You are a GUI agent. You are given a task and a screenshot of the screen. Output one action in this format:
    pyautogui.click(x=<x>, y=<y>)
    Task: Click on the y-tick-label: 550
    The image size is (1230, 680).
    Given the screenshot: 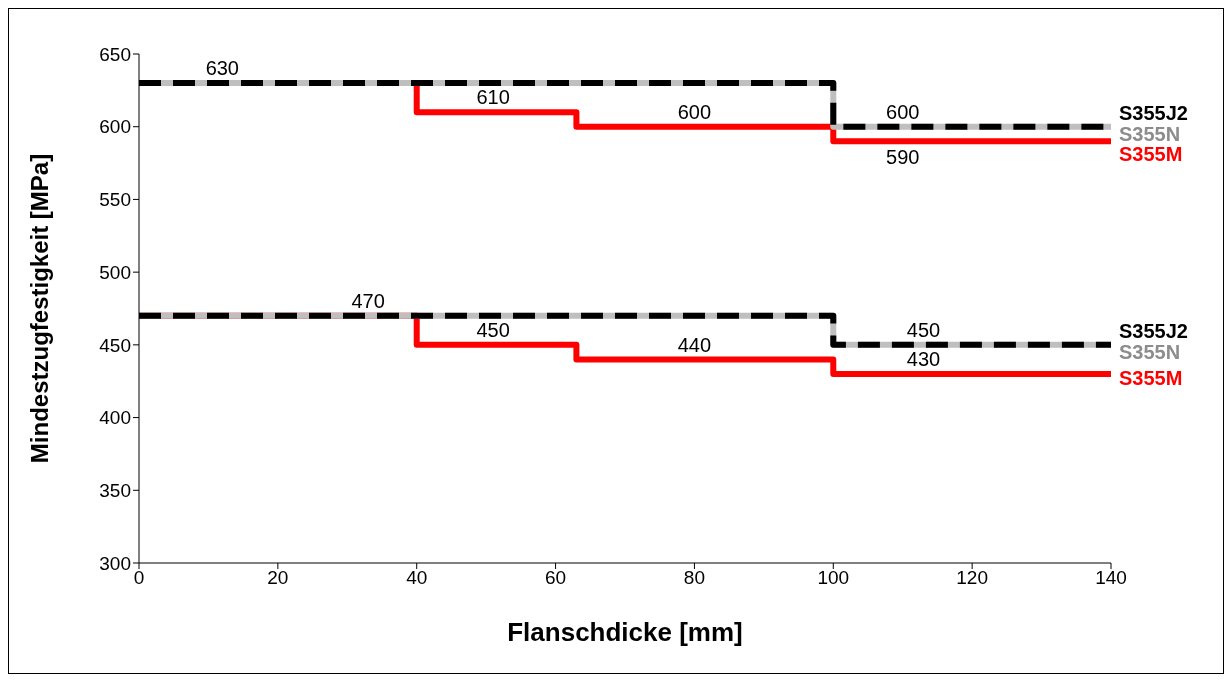 What is the action you would take?
    pyautogui.click(x=115, y=200)
    